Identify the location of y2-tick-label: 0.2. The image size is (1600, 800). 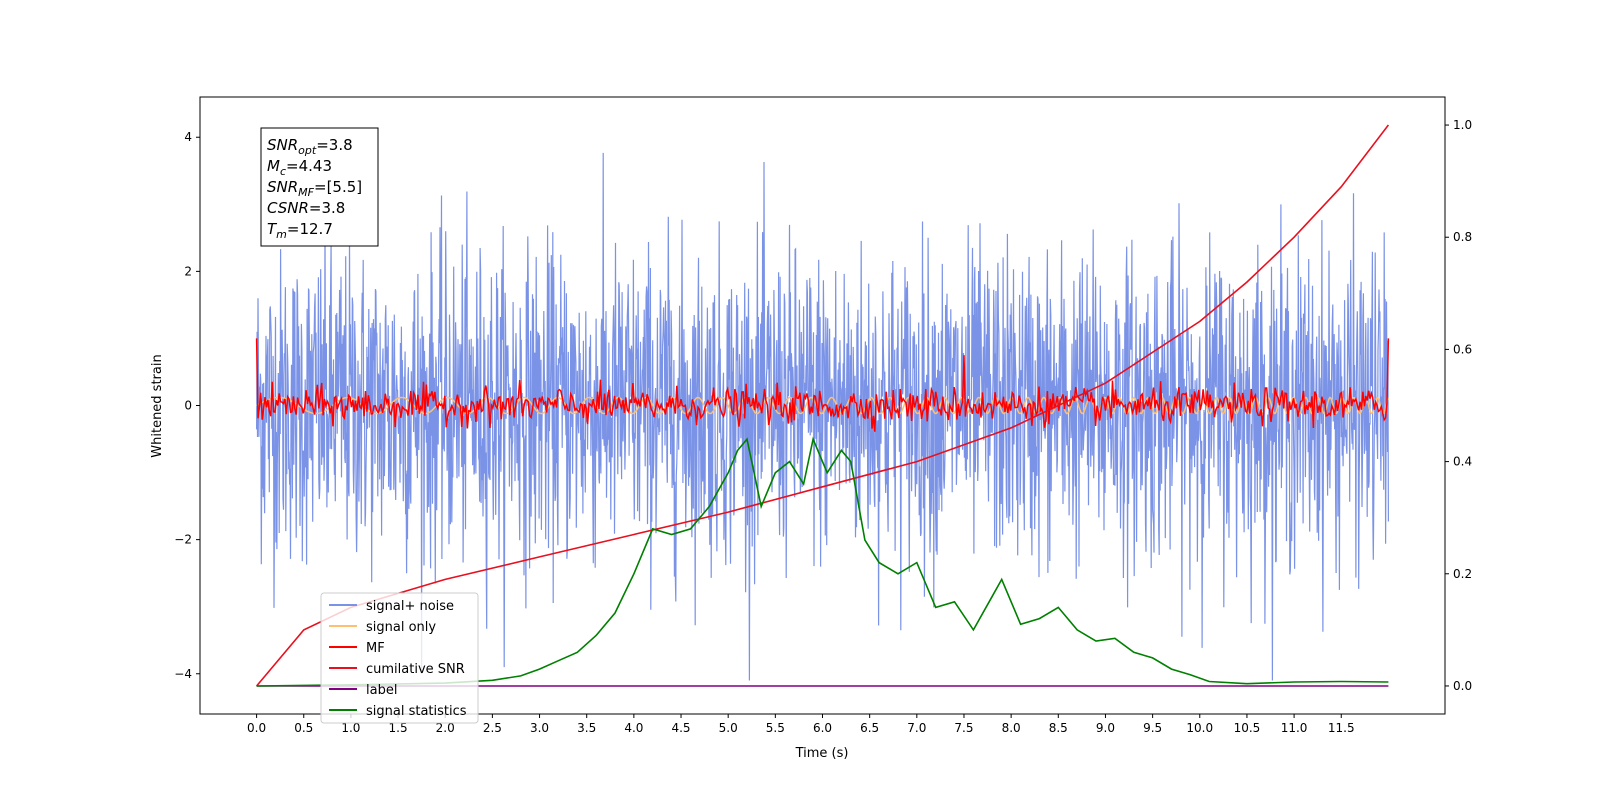
(1462, 574).